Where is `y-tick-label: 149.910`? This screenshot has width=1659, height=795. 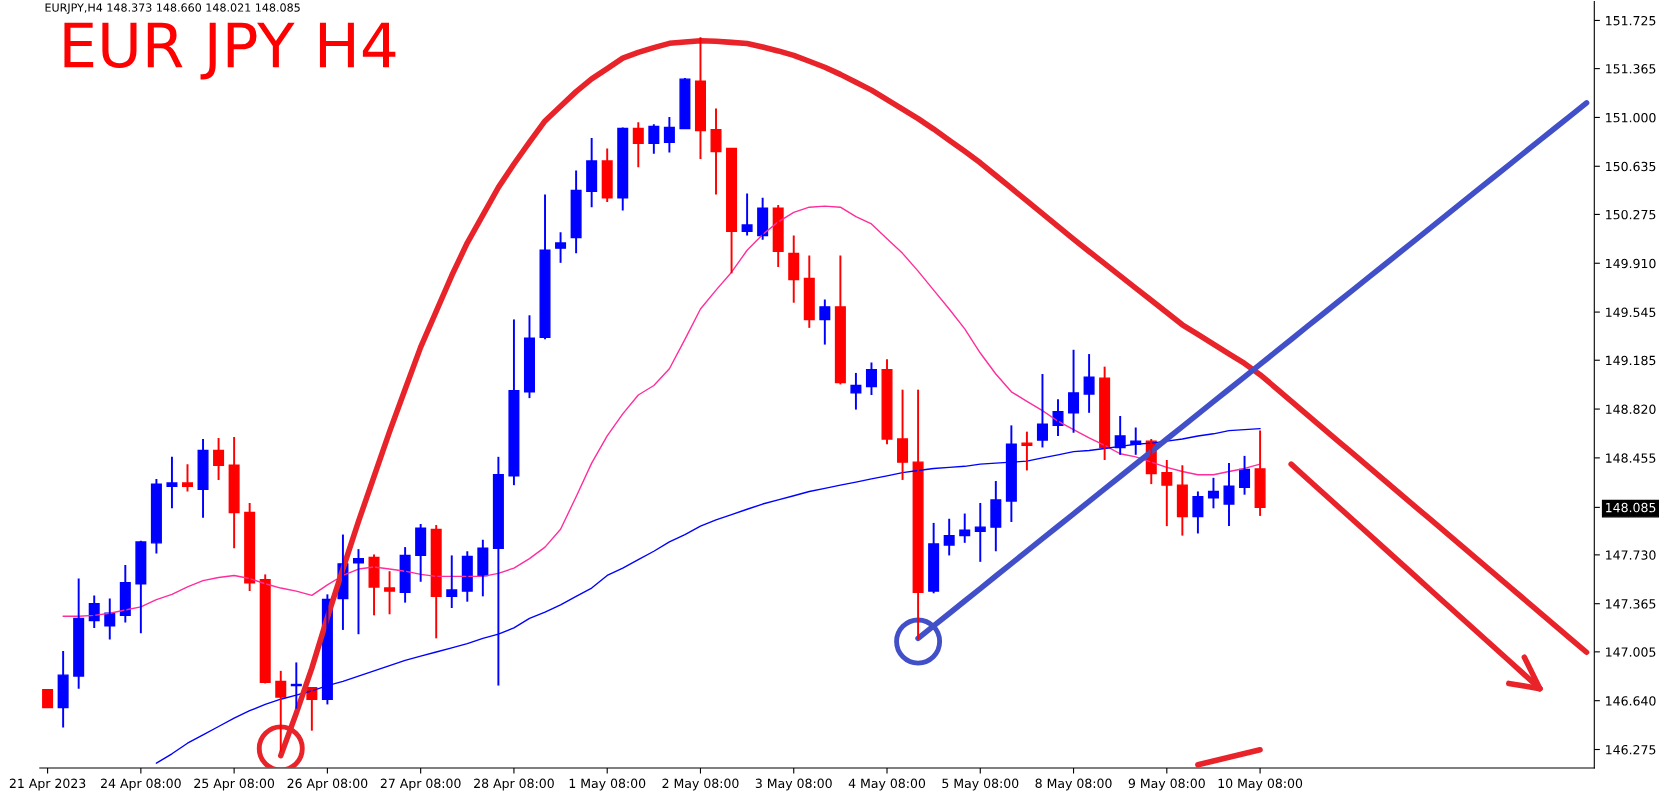 y-tick-label: 149.910 is located at coordinates (1631, 263).